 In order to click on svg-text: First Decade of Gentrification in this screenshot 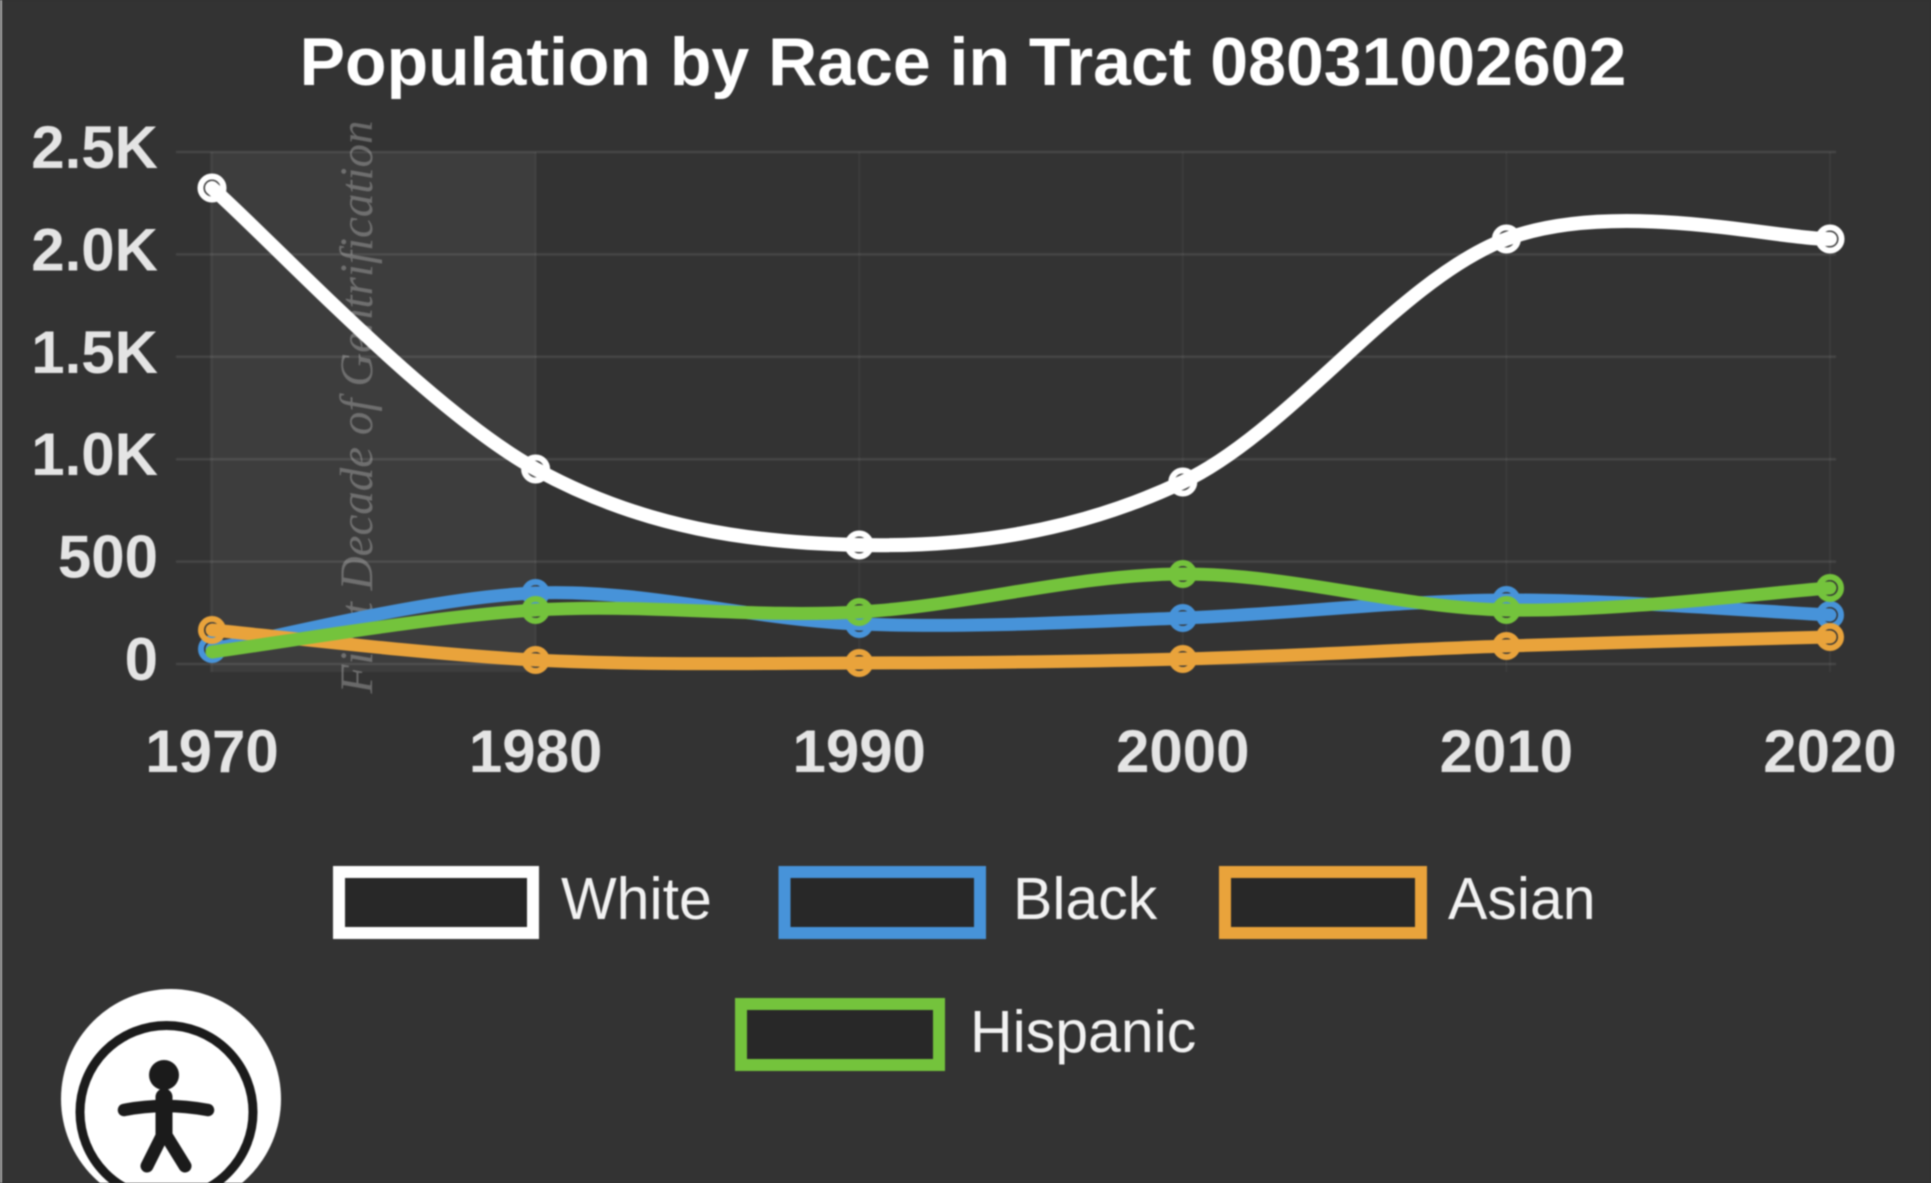, I will do `click(357, 407)`.